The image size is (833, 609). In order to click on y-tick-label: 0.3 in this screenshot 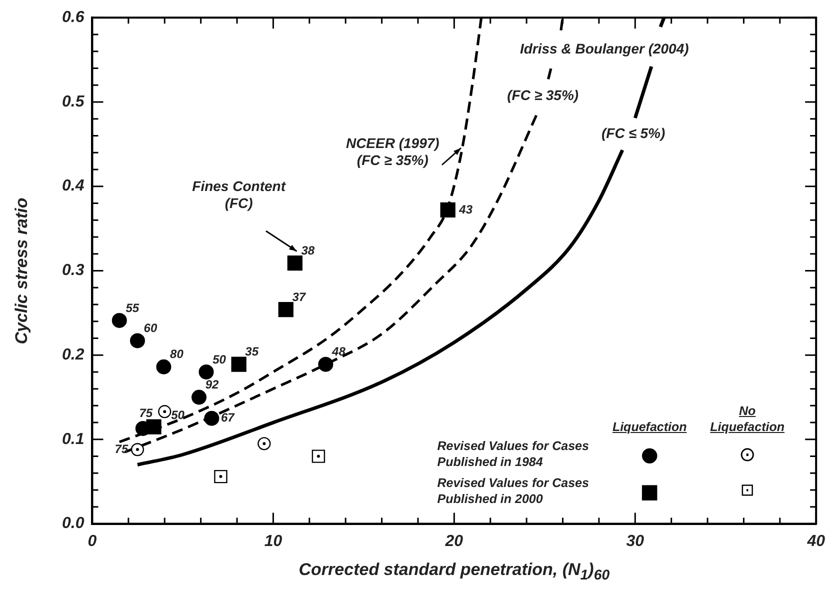, I will do `click(73, 271)`.